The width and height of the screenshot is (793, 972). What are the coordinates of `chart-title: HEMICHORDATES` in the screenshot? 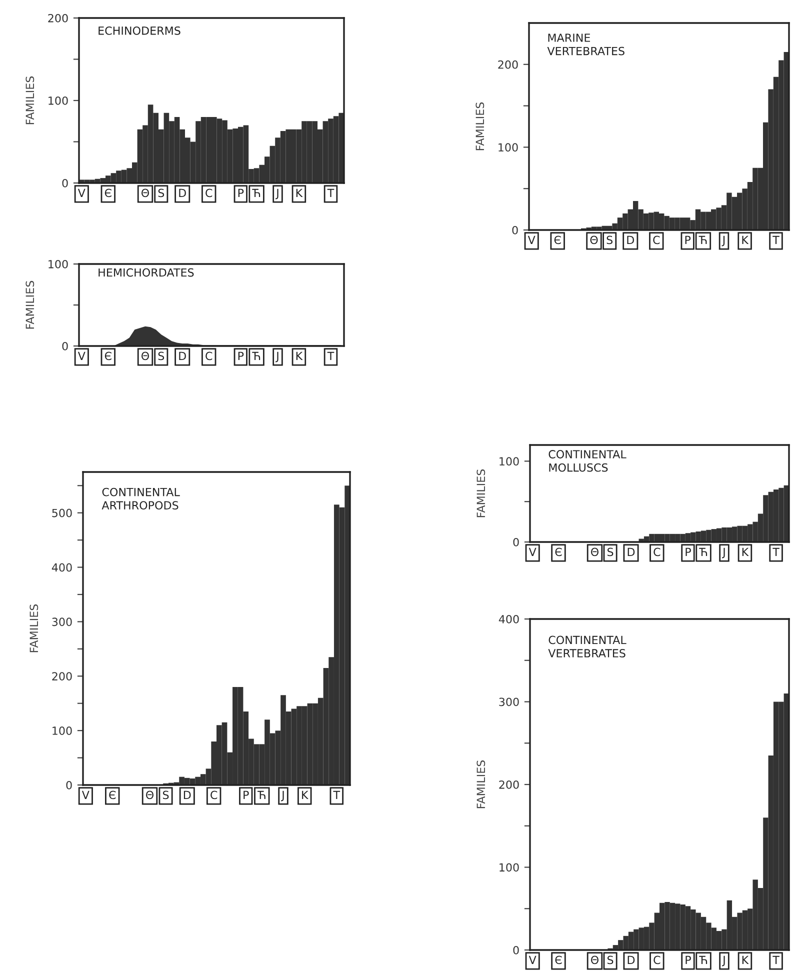 It's located at (146, 272).